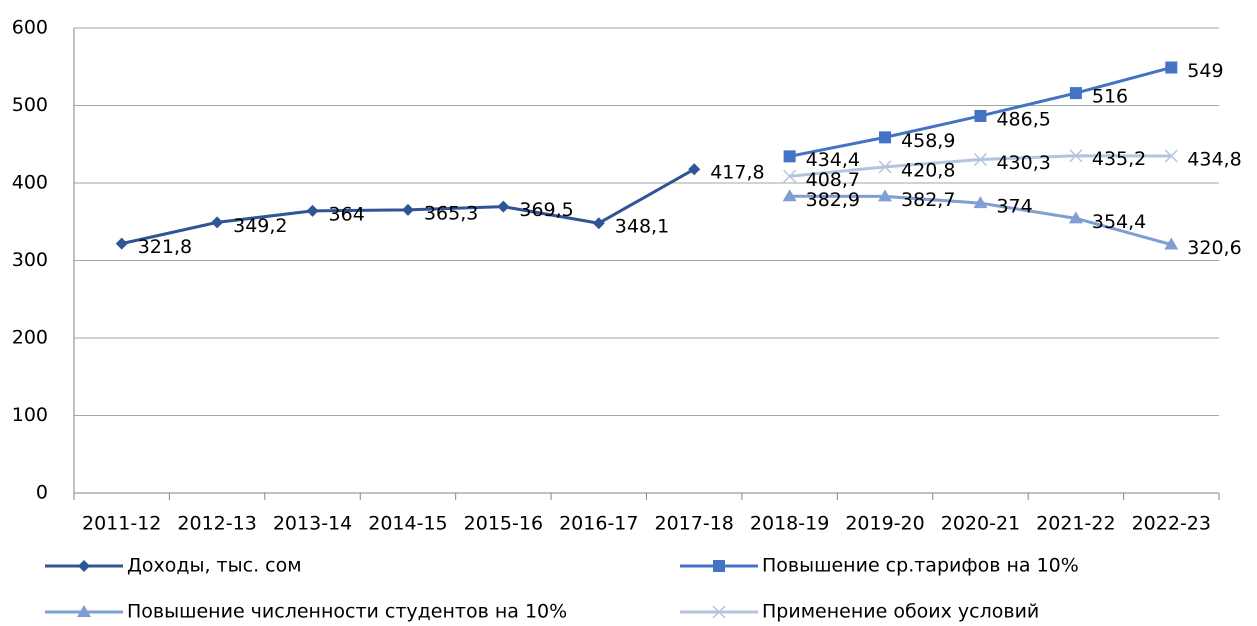 The height and width of the screenshot is (626, 1257). I want to click on legend-label: Применение обоих условий, so click(900, 612).